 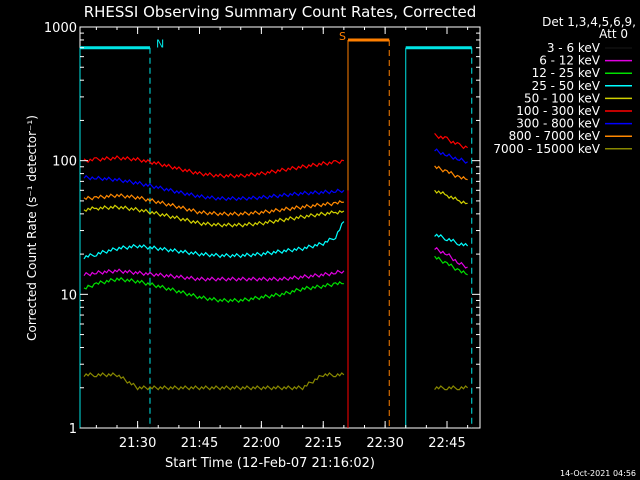 I want to click on x-tick-label: 22:30, so click(x=384, y=443).